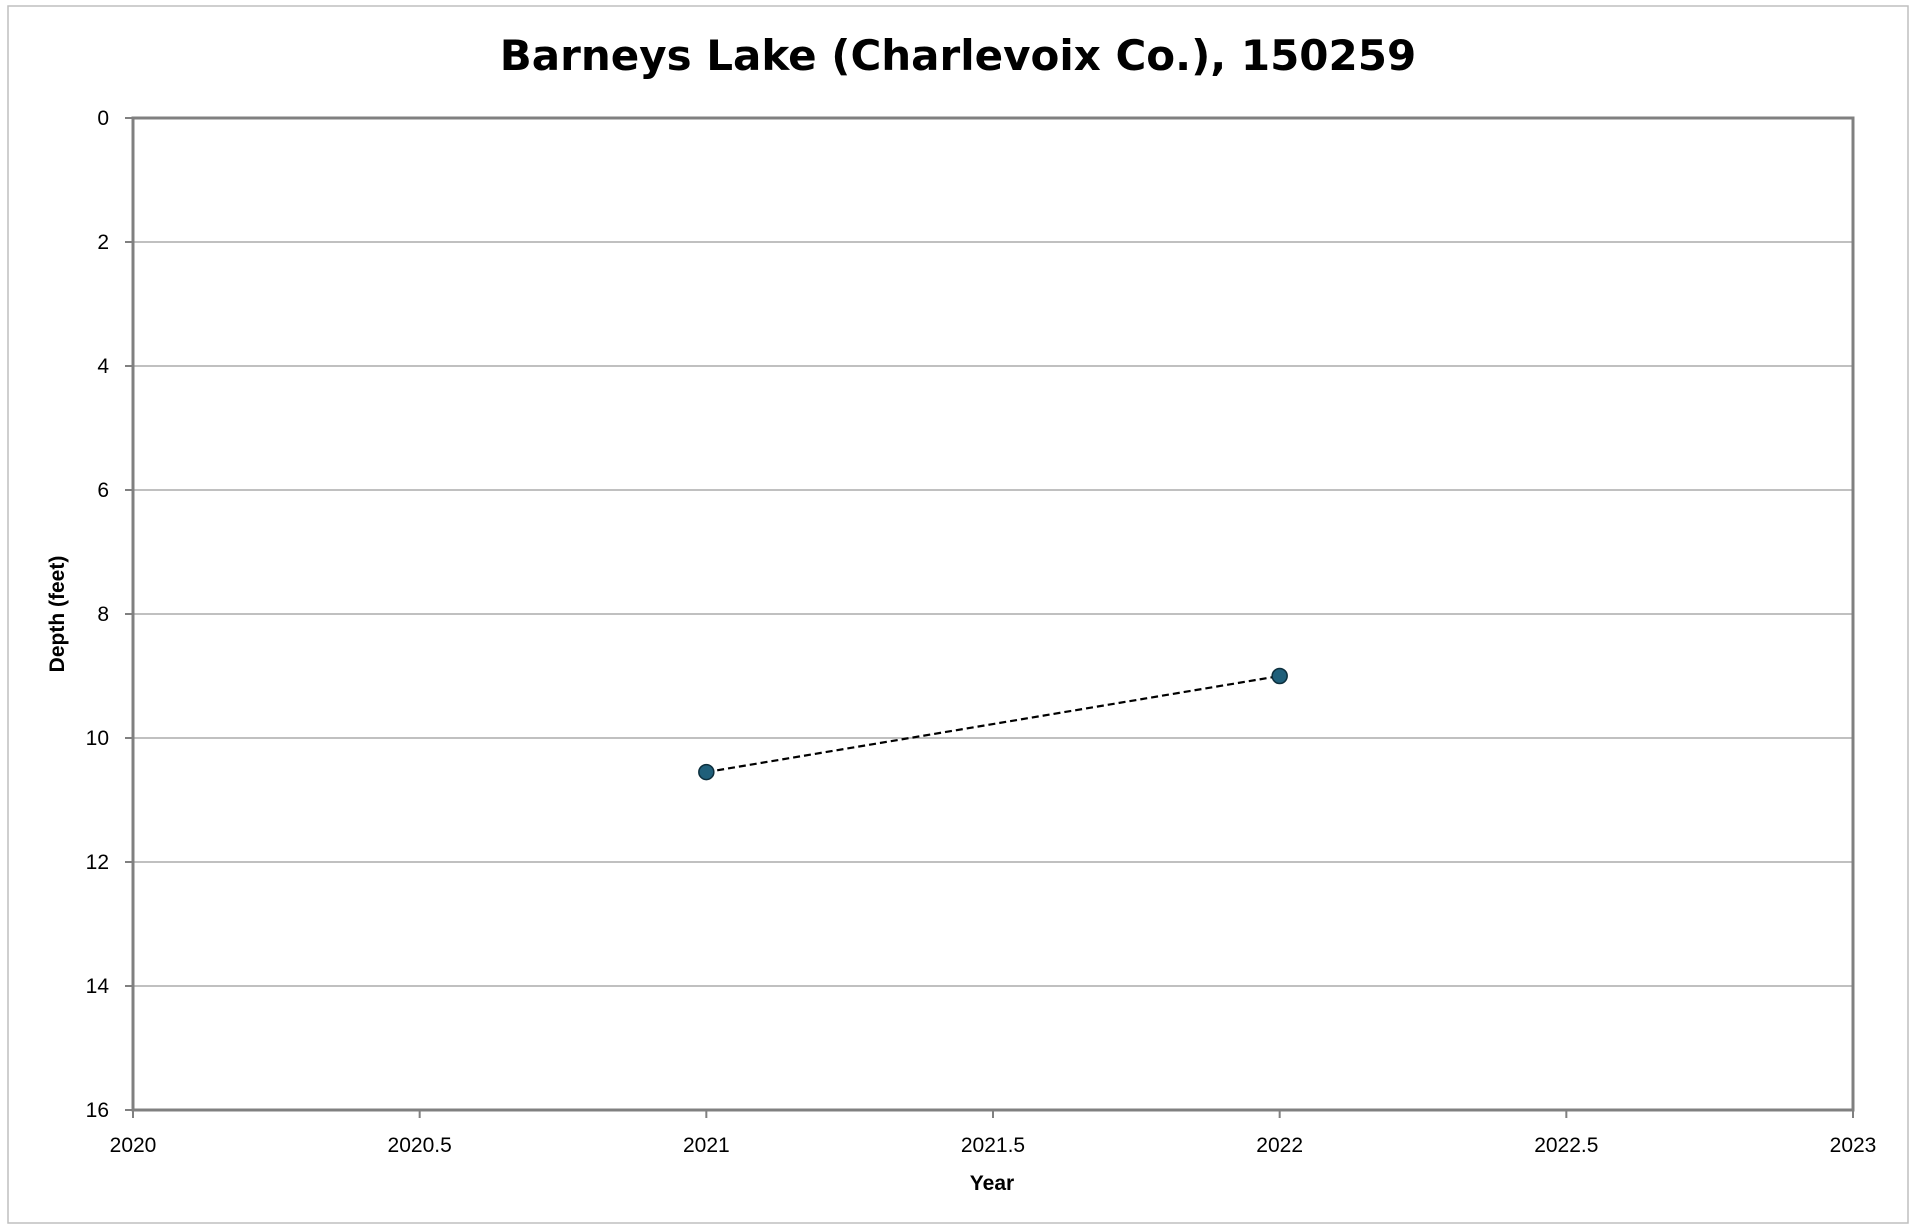 This screenshot has width=1916, height=1229. Describe the element at coordinates (958, 55) in the screenshot. I see `chart-title: Barneys Lake (Charlevoix Co.), 150259` at that location.